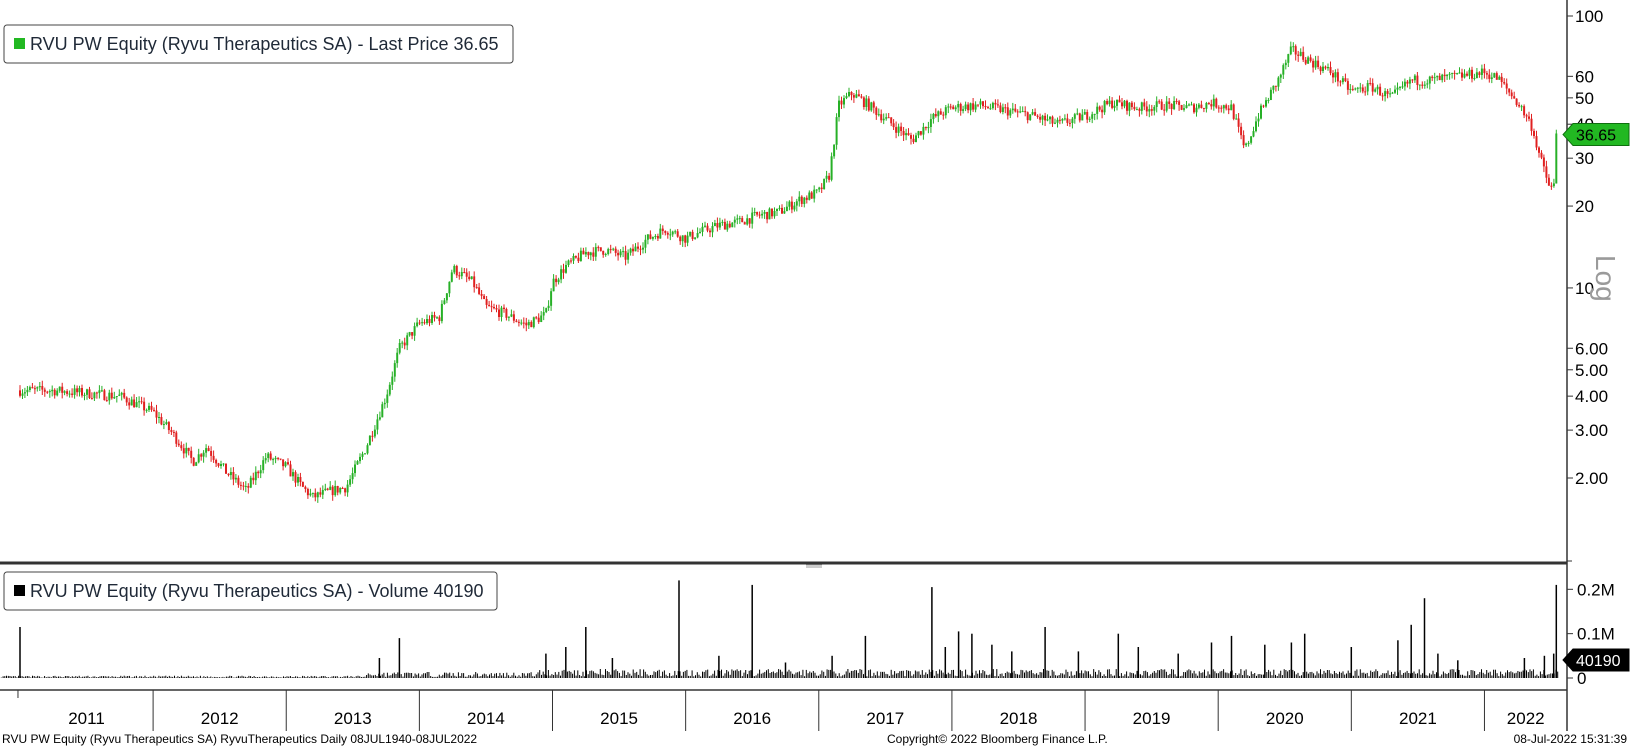  Describe the element at coordinates (997, 739) in the screenshot. I see `footer-center: Copyright© 2022 Bloomberg Finance L.P.` at that location.